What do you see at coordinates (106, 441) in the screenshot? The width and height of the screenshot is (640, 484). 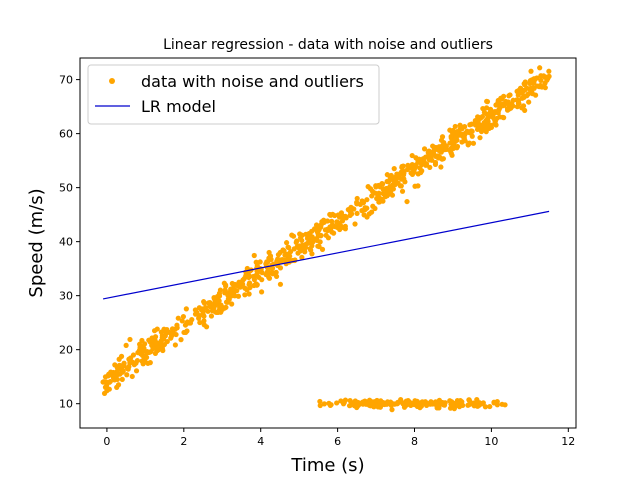 I see `x-tick-label: 0` at bounding box center [106, 441].